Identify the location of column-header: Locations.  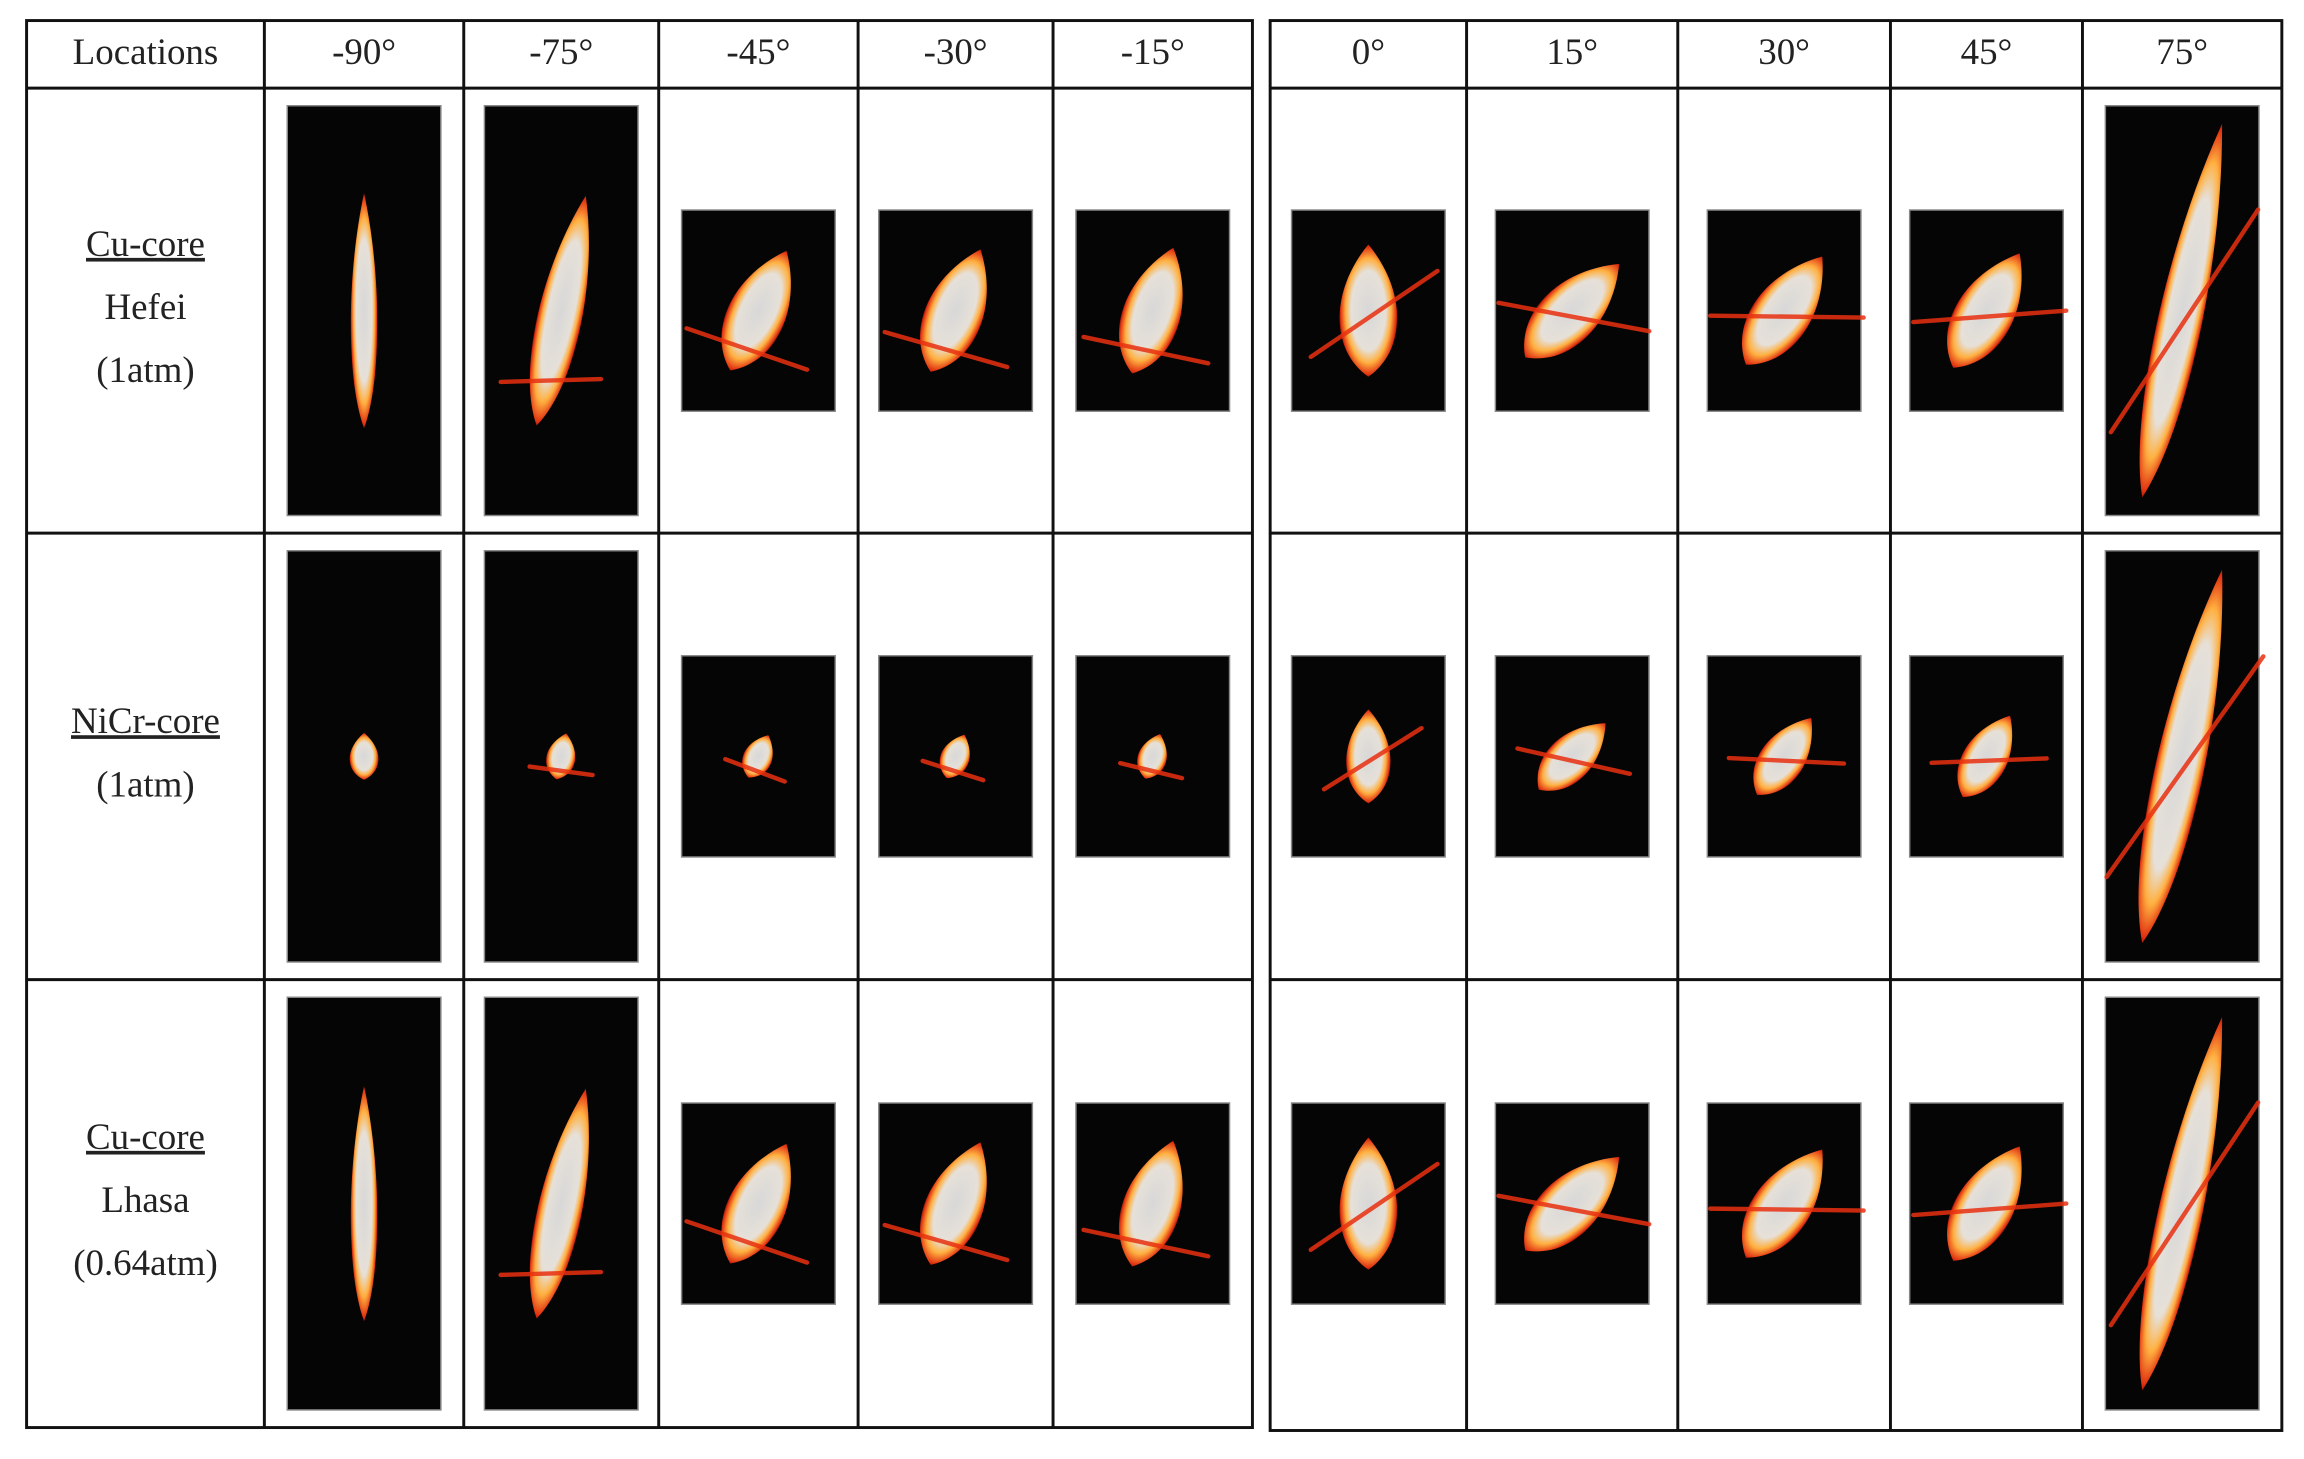
(146, 51).